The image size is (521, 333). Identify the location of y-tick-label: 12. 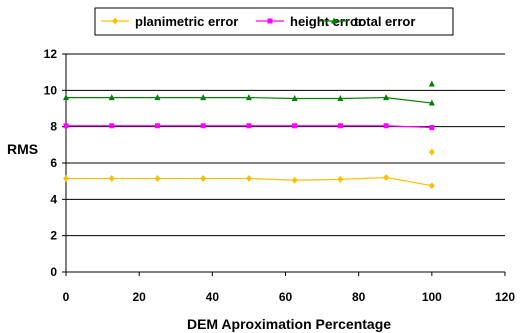
(51, 54).